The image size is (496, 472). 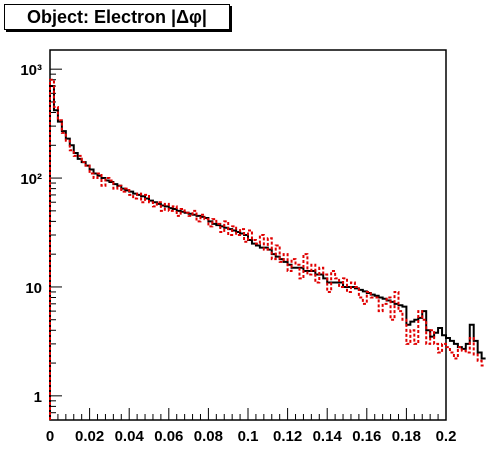 I want to click on x-tick-label: 0.04, so click(x=130, y=436).